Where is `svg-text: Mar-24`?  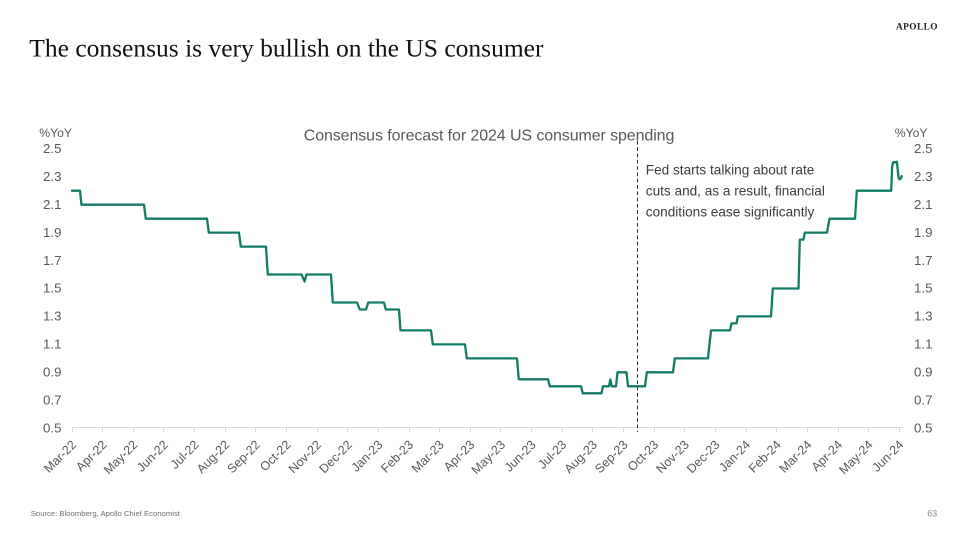 svg-text: Mar-24 is located at coordinates (796, 457).